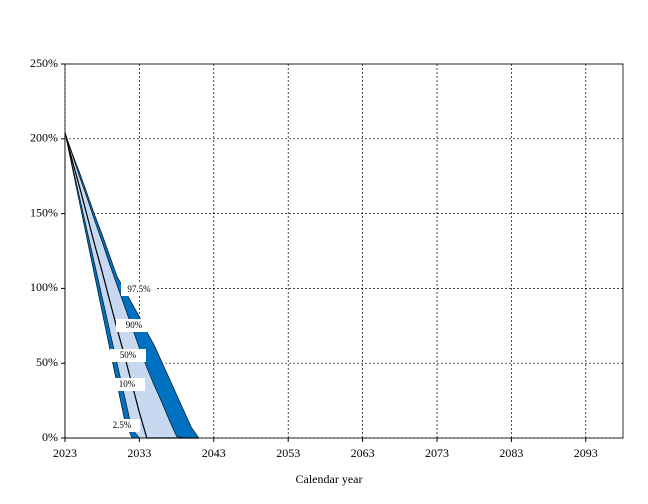 The width and height of the screenshot is (648, 504). I want to click on x-tick-label: 2063, so click(363, 453).